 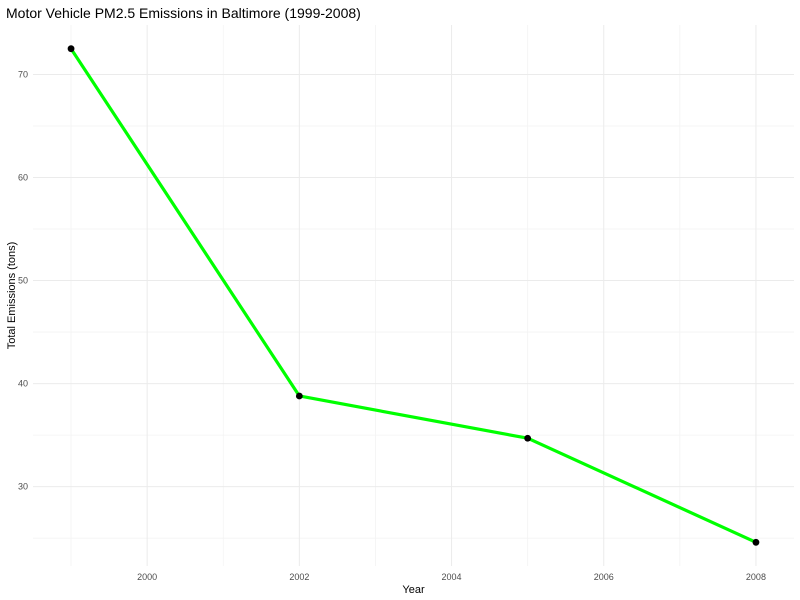 What do you see at coordinates (23, 281) in the screenshot?
I see `y-tick-label: 50` at bounding box center [23, 281].